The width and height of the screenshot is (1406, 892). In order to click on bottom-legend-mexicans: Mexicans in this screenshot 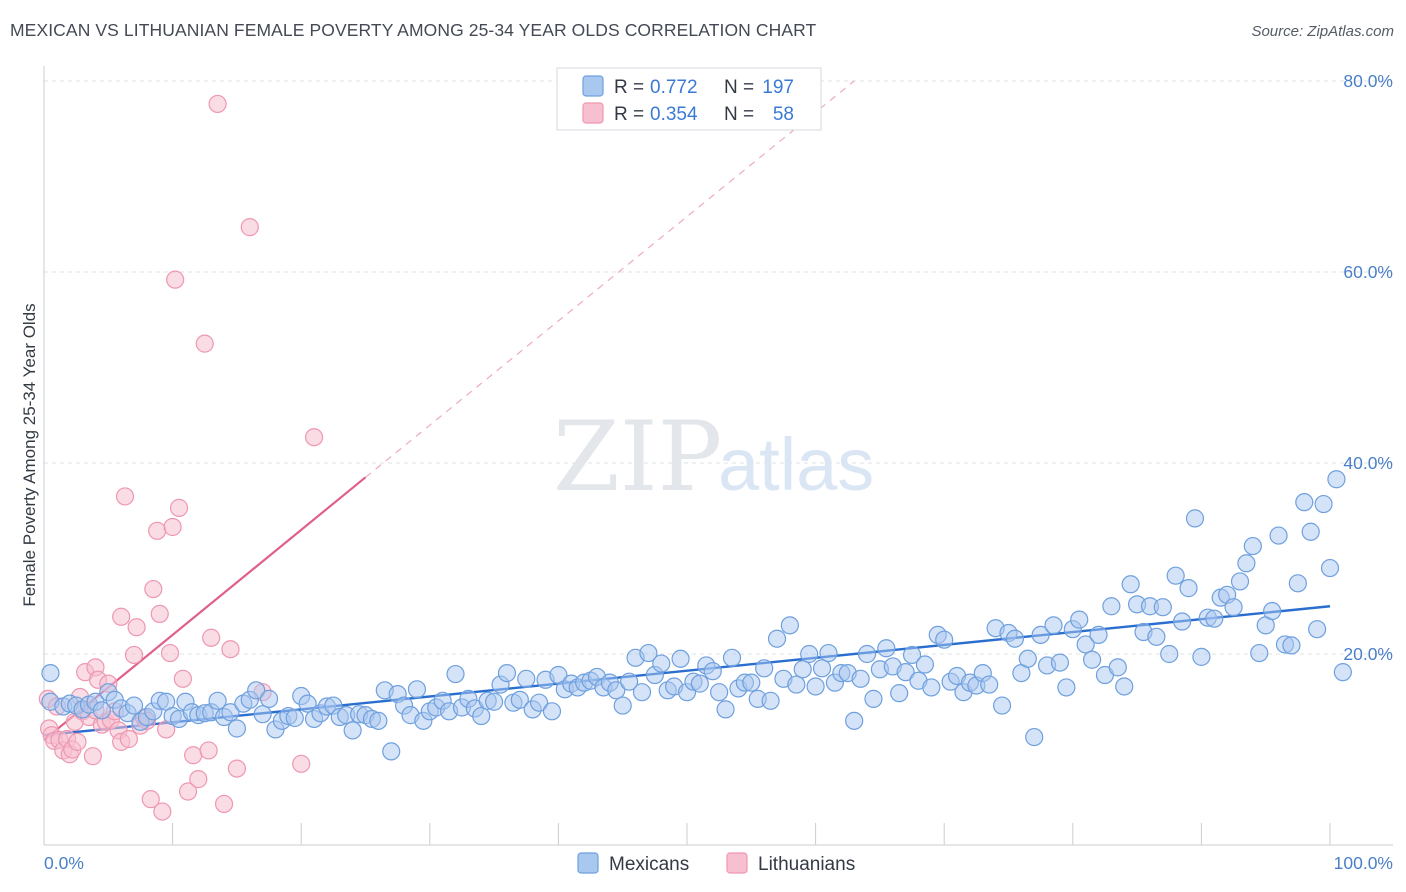, I will do `click(649, 864)`.